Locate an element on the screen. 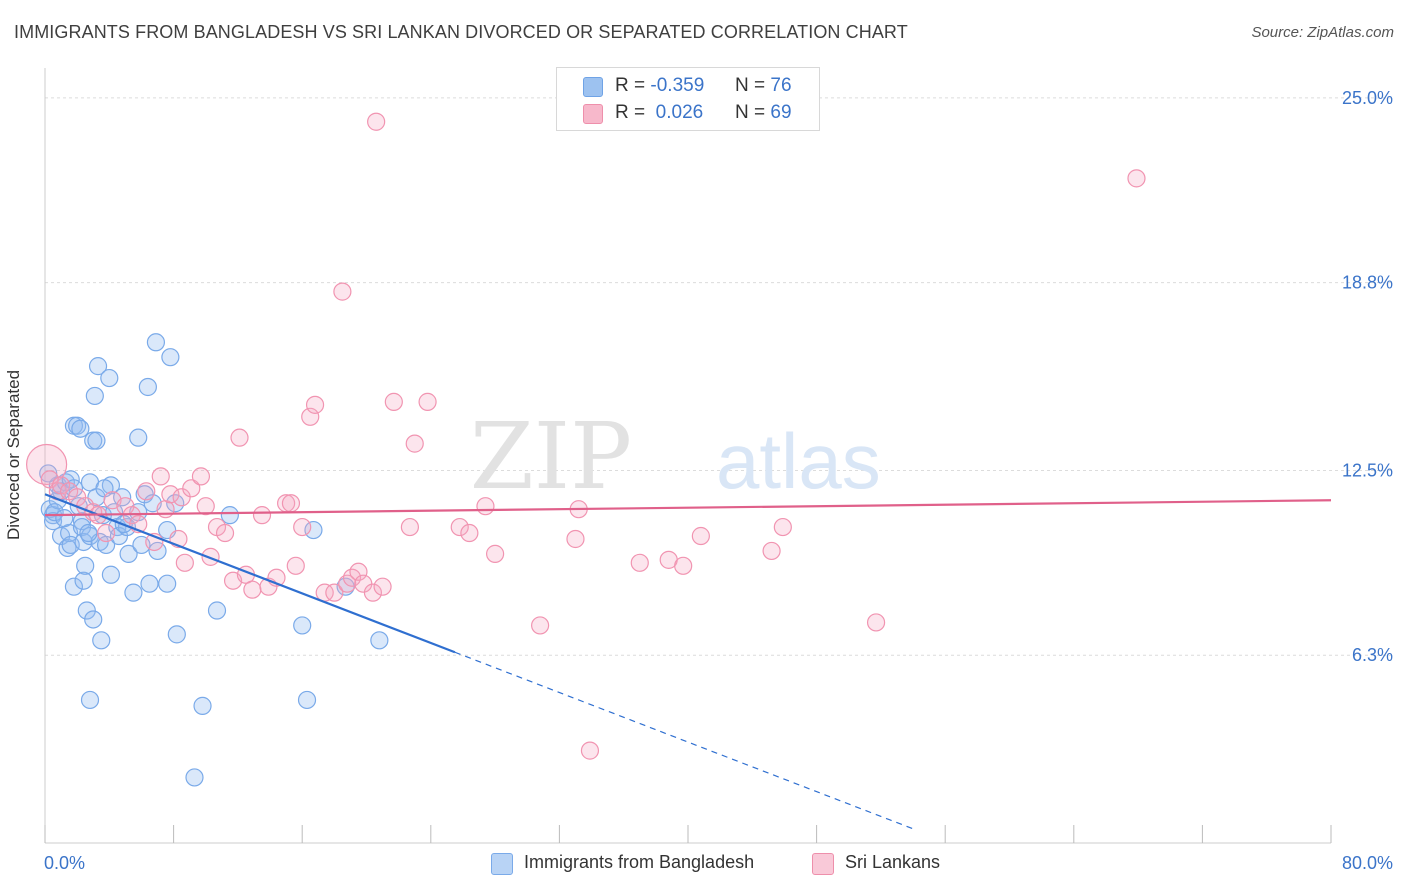  bottom-legend-label: Sri Lankans is located at coordinates (893, 862).